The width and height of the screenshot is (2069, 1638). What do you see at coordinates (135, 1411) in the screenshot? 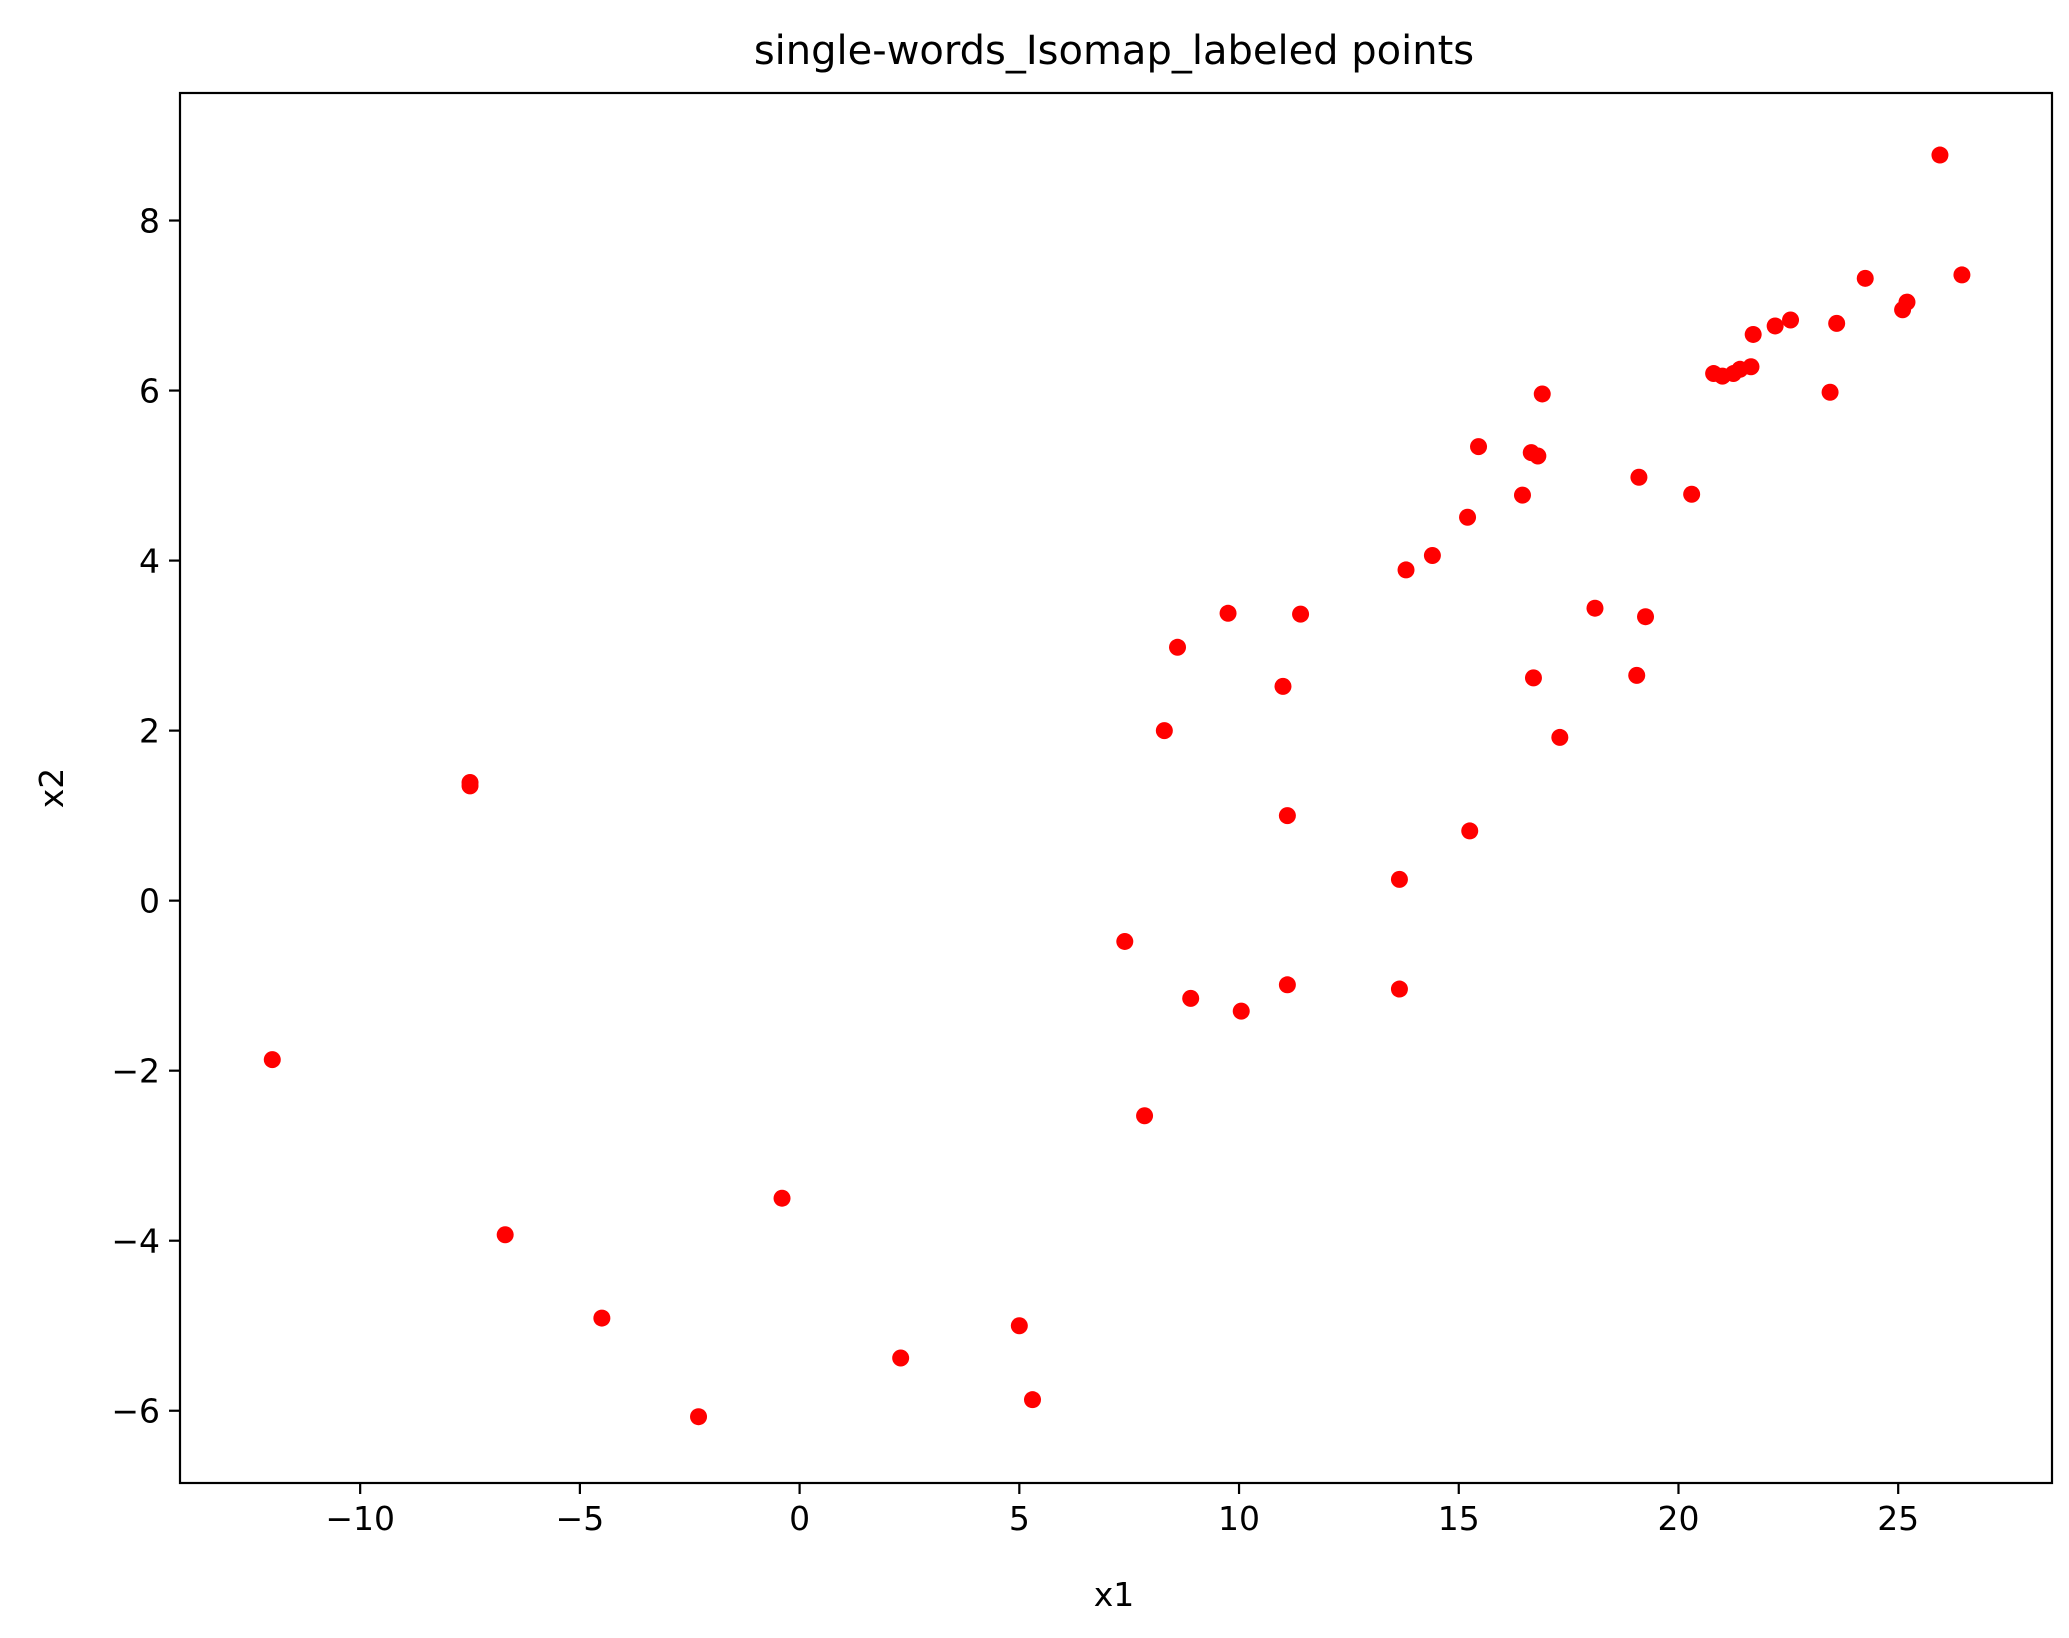
I see `y-tick-label: −6` at bounding box center [135, 1411].